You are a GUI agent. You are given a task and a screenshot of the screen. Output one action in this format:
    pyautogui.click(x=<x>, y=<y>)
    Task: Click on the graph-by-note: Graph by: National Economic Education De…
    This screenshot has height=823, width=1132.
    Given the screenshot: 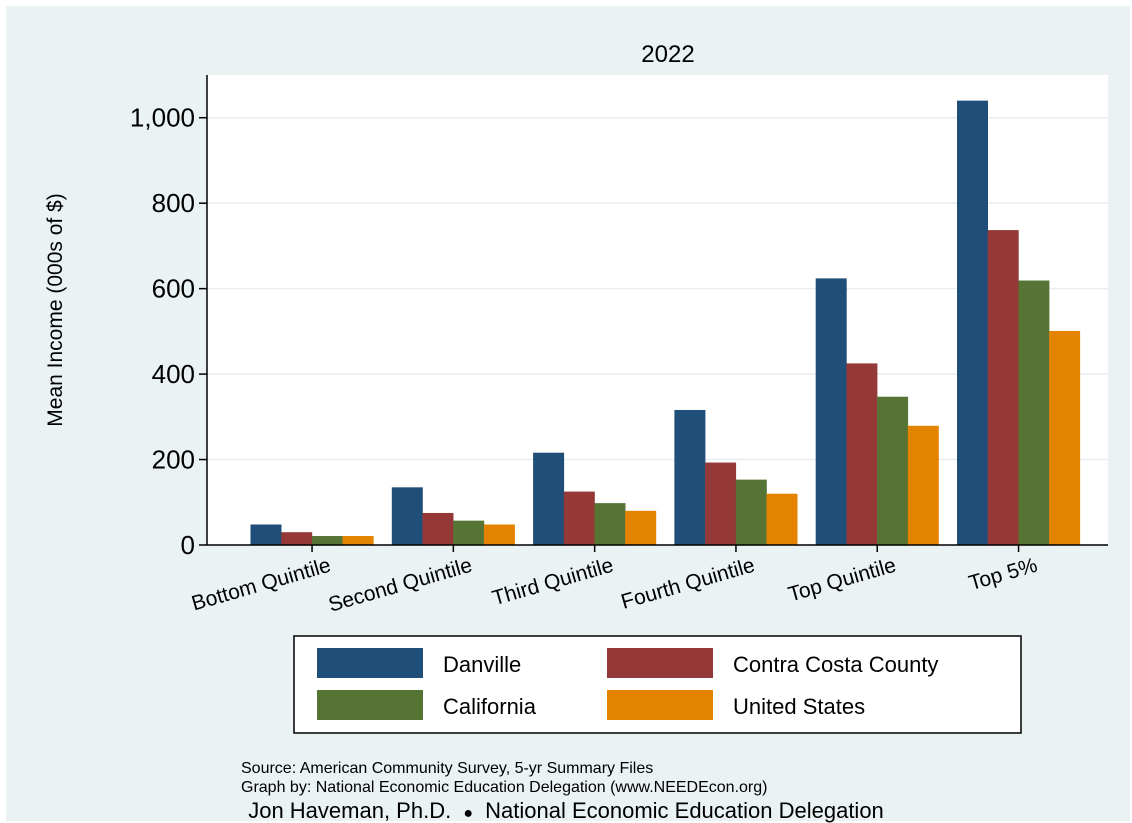 What is the action you would take?
    pyautogui.click(x=504, y=787)
    